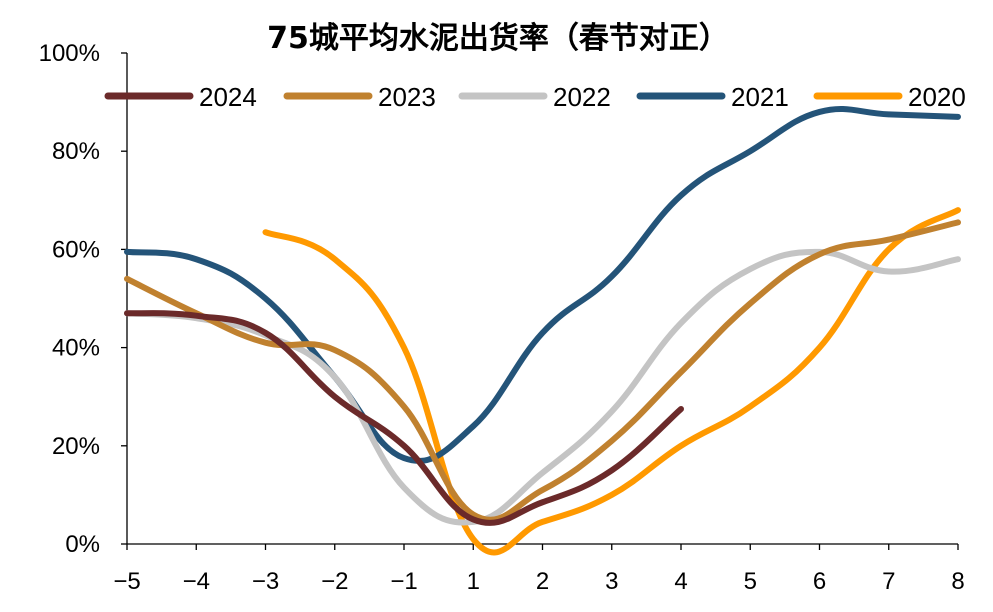  What do you see at coordinates (535, 97) in the screenshot?
I see `legend: 2024 2023 2022 2021 2020` at bounding box center [535, 97].